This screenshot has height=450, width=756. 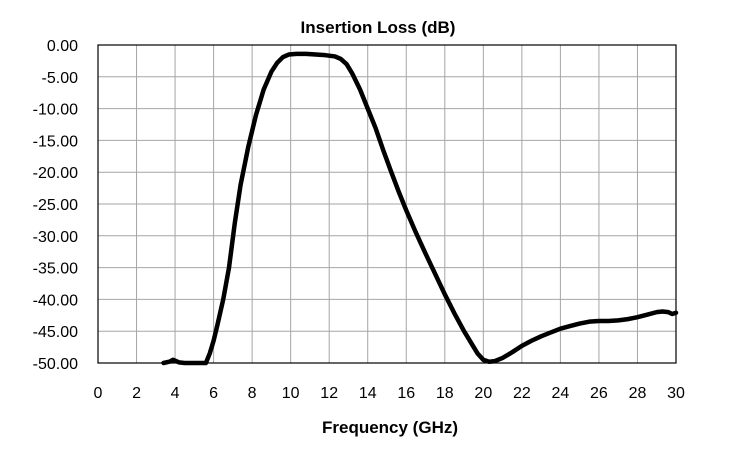 I want to click on x-tick-label: 24, so click(x=561, y=393).